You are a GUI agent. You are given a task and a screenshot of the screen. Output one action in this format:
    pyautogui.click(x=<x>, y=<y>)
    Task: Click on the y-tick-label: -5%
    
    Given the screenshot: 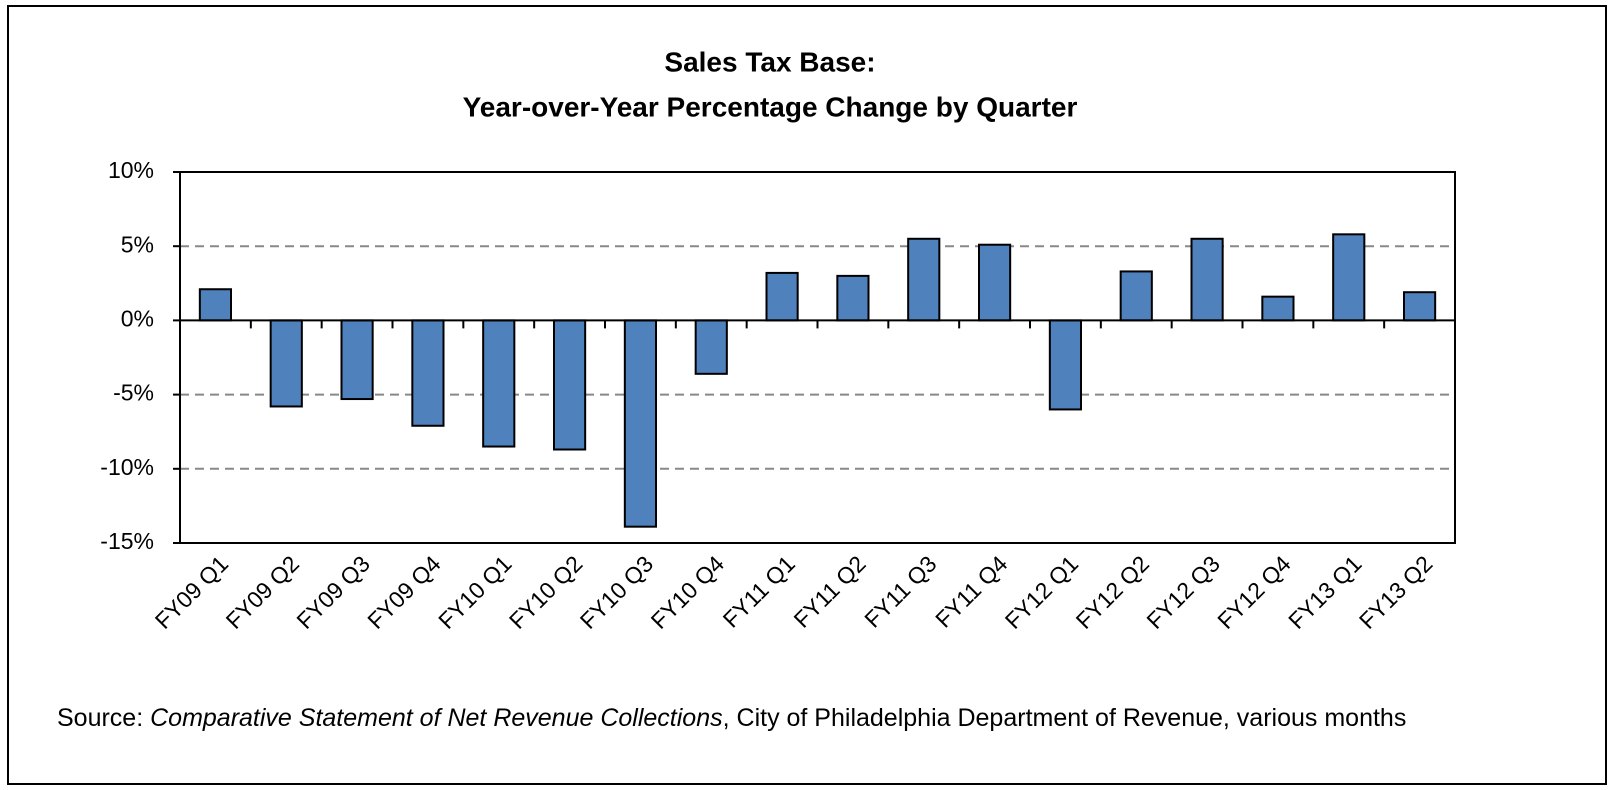 What is the action you would take?
    pyautogui.click(x=133, y=393)
    